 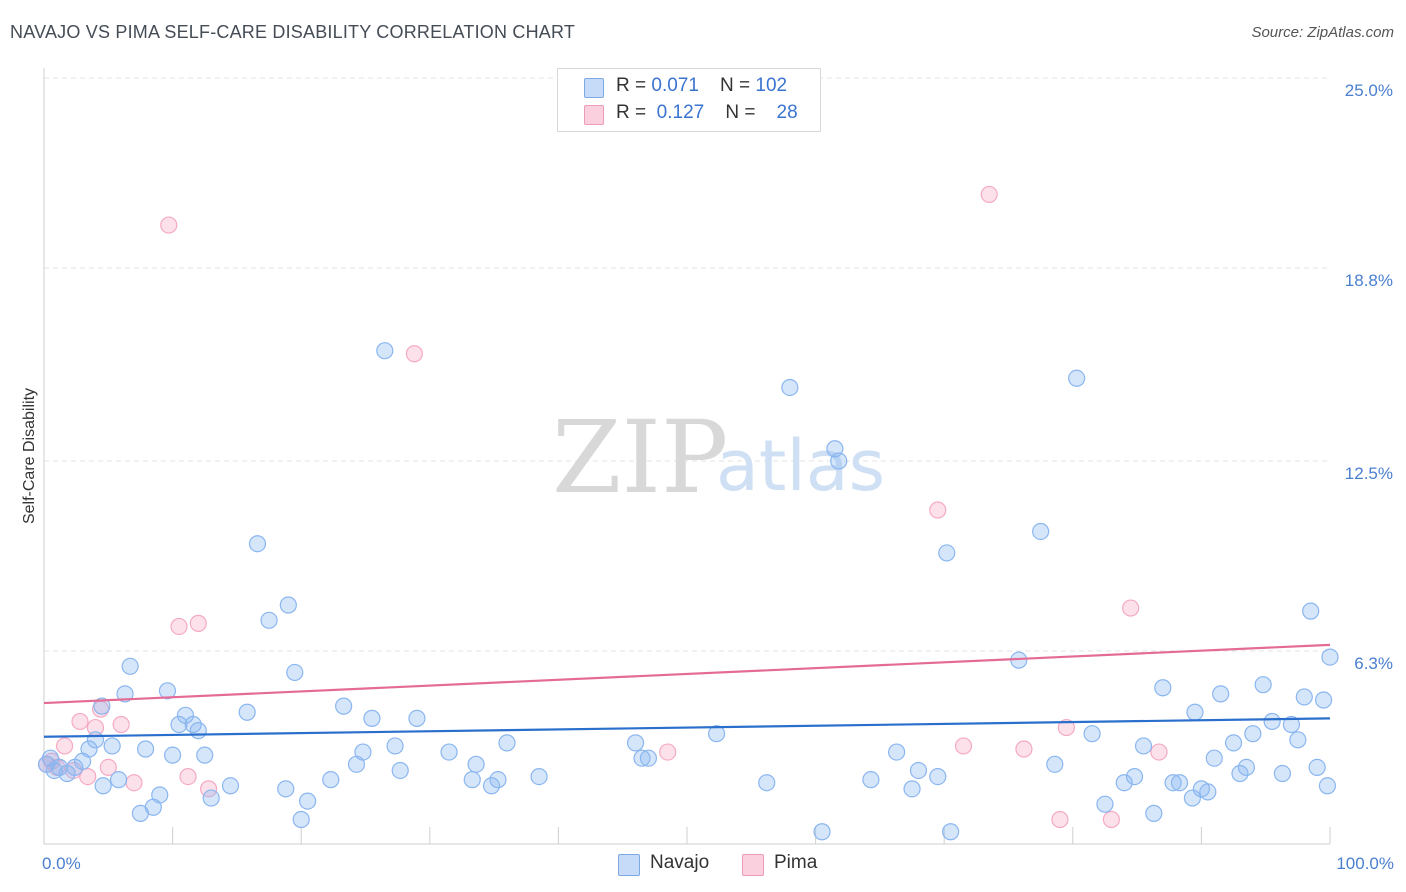 What do you see at coordinates (1322, 32) in the screenshot?
I see `chart-source: Source: ZipAtlas.com` at bounding box center [1322, 32].